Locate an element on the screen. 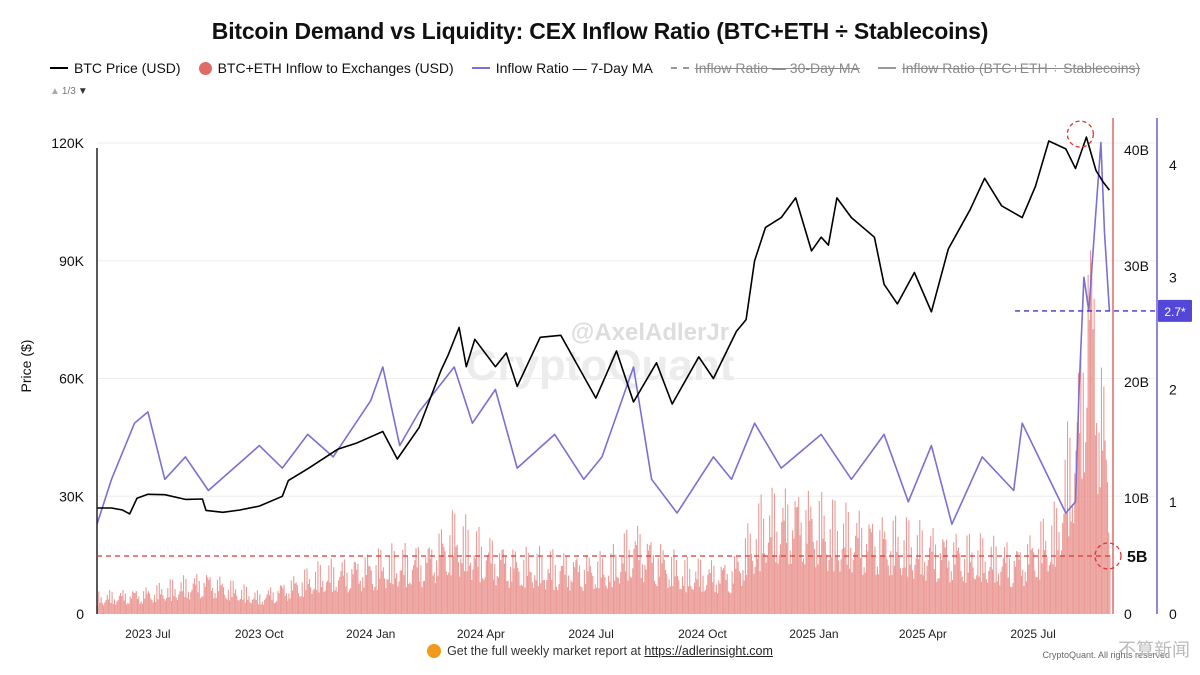 The height and width of the screenshot is (675, 1200). pager-text: 1/3 is located at coordinates (68, 91).